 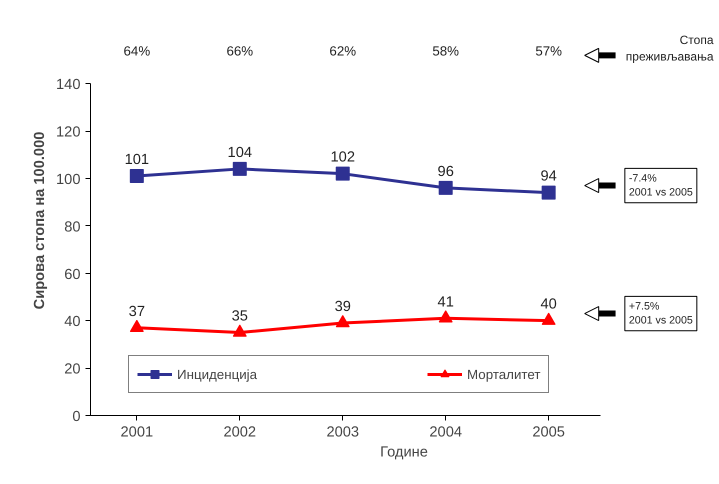 I want to click on text: 62%, so click(x=342, y=51).